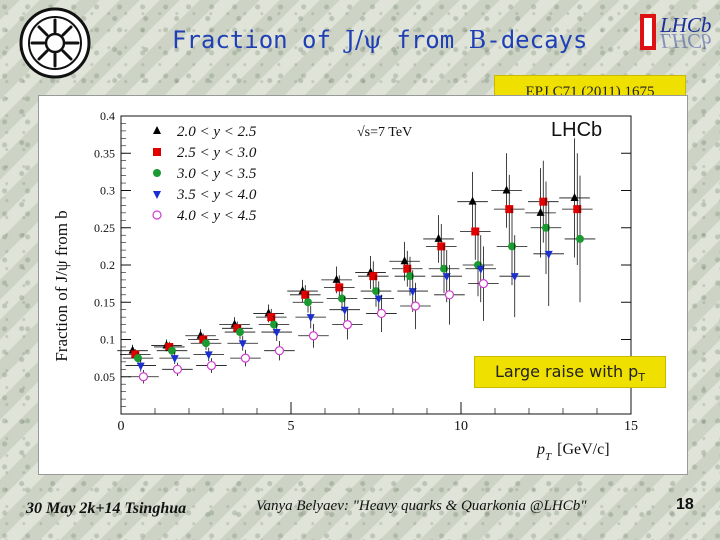 The width and height of the screenshot is (720, 540). What do you see at coordinates (216, 174) in the screenshot?
I see `legend-entry: 3.0 < y < 3.5` at bounding box center [216, 174].